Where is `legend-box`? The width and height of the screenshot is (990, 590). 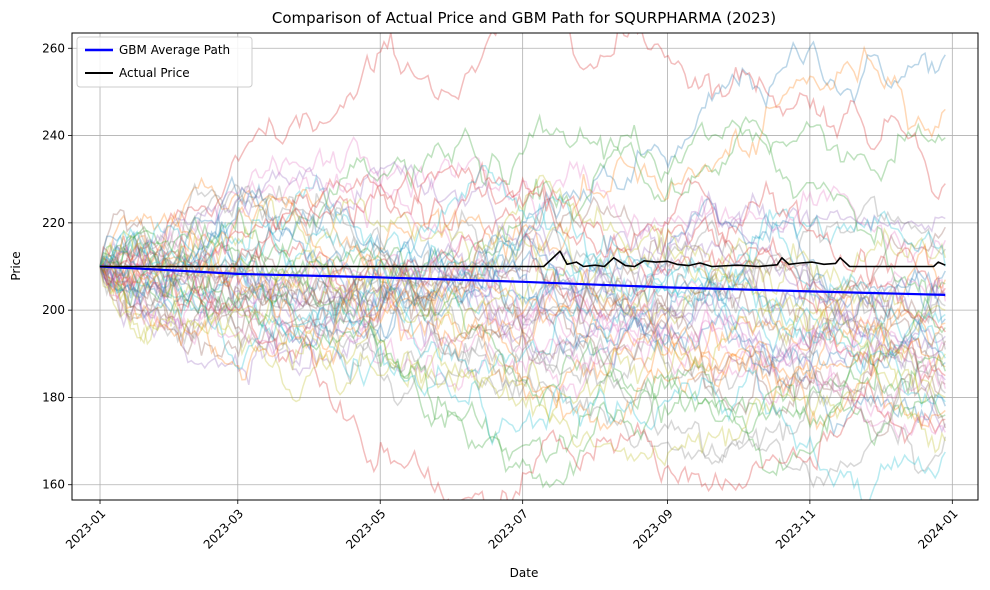
legend-box is located at coordinates (164, 62).